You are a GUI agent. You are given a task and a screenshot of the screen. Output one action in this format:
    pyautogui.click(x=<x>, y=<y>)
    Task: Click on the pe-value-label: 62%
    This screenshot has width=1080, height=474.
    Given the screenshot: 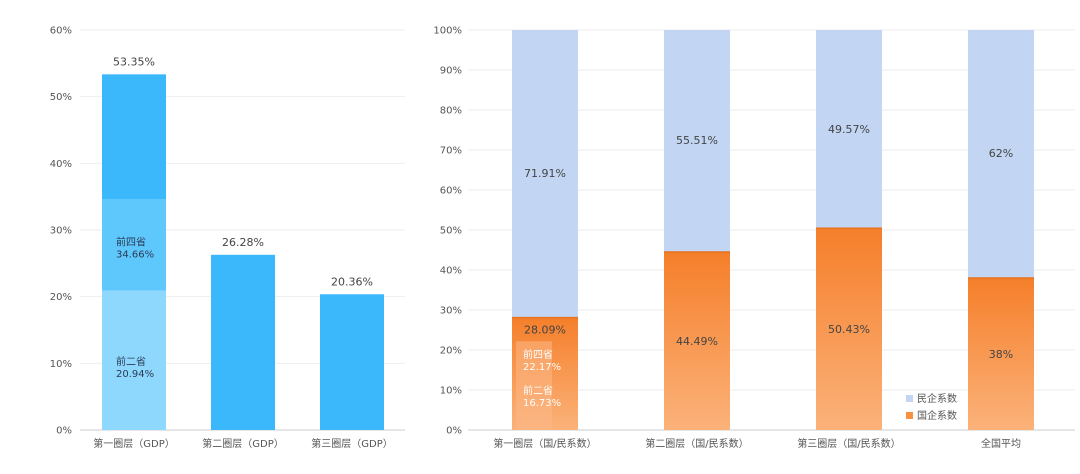 What is the action you would take?
    pyautogui.click(x=1001, y=153)
    